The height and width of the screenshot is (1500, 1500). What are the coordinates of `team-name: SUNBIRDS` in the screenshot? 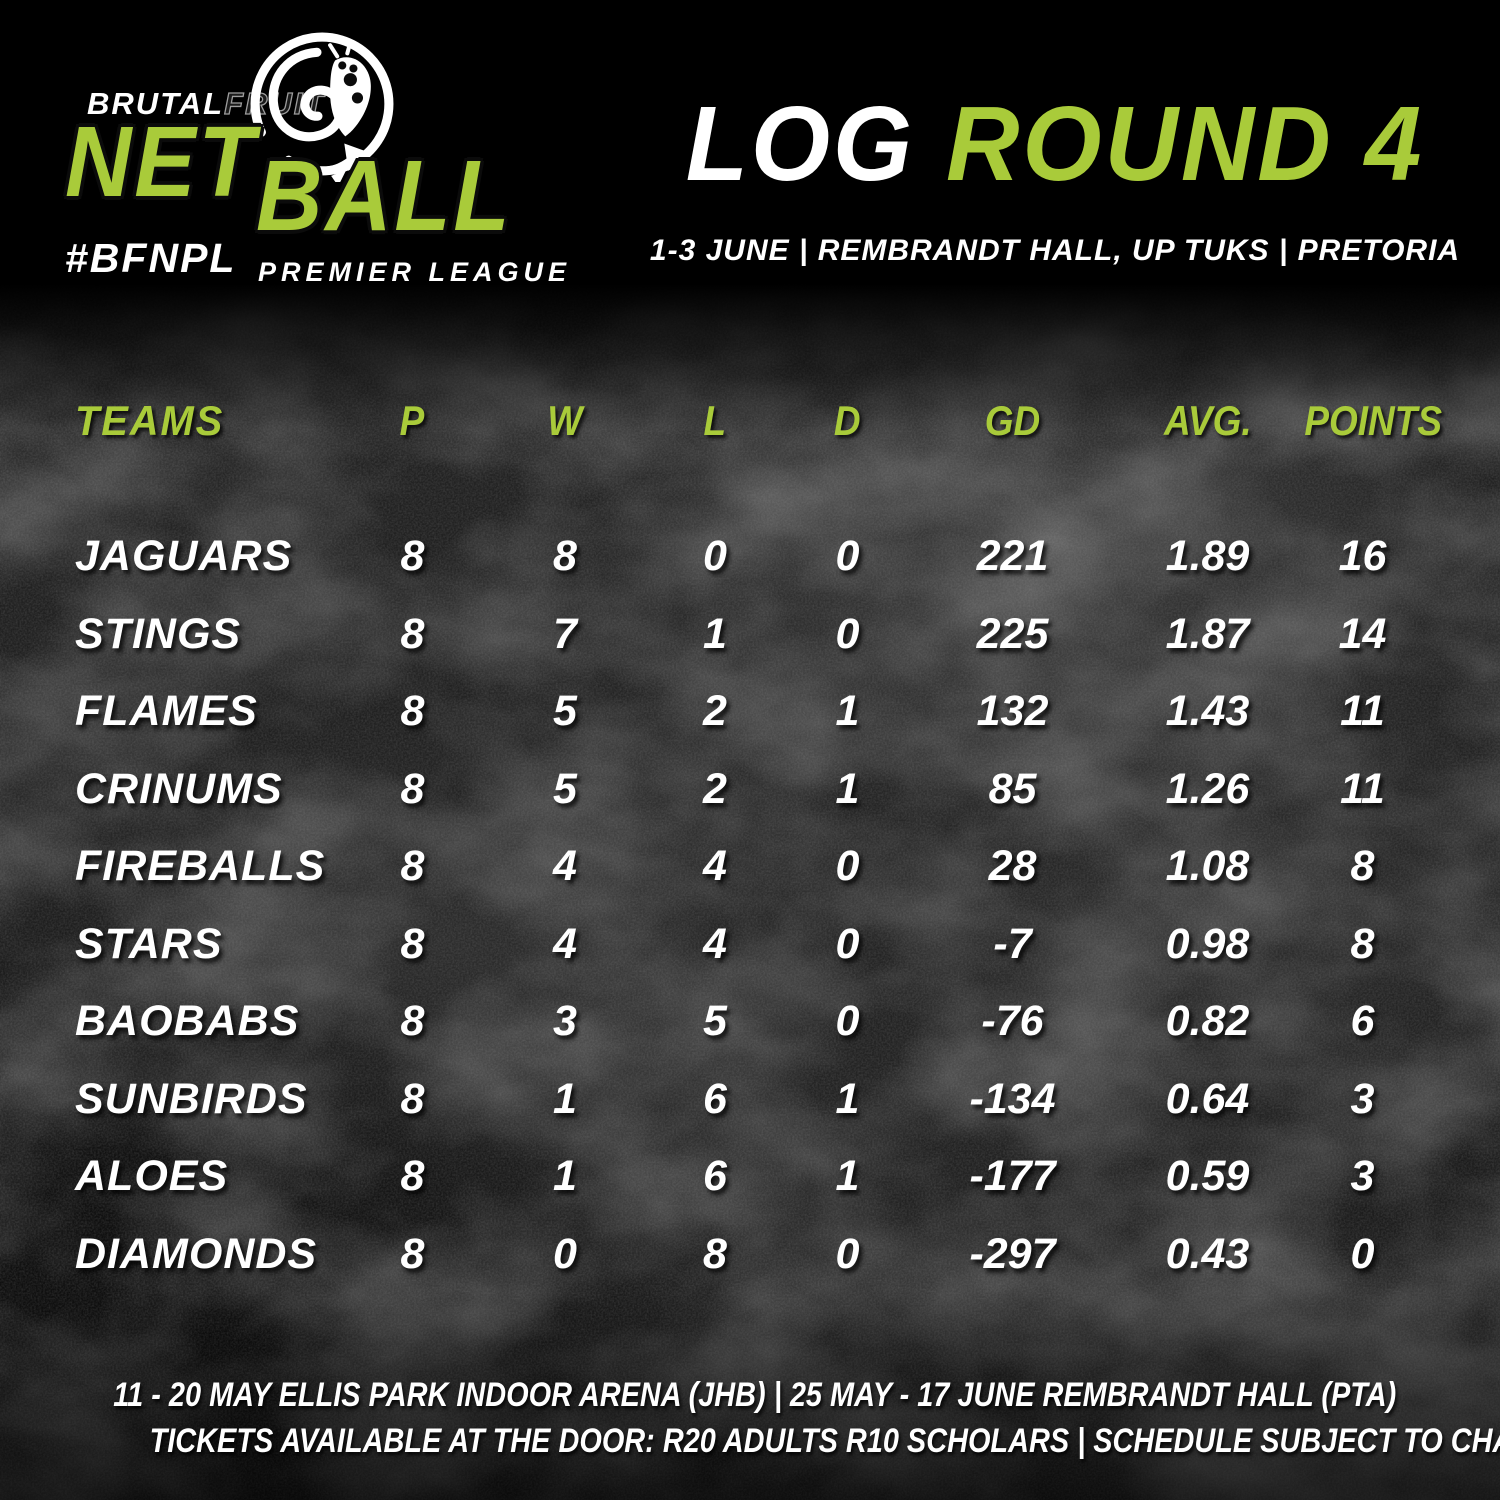 It's located at (191, 1098).